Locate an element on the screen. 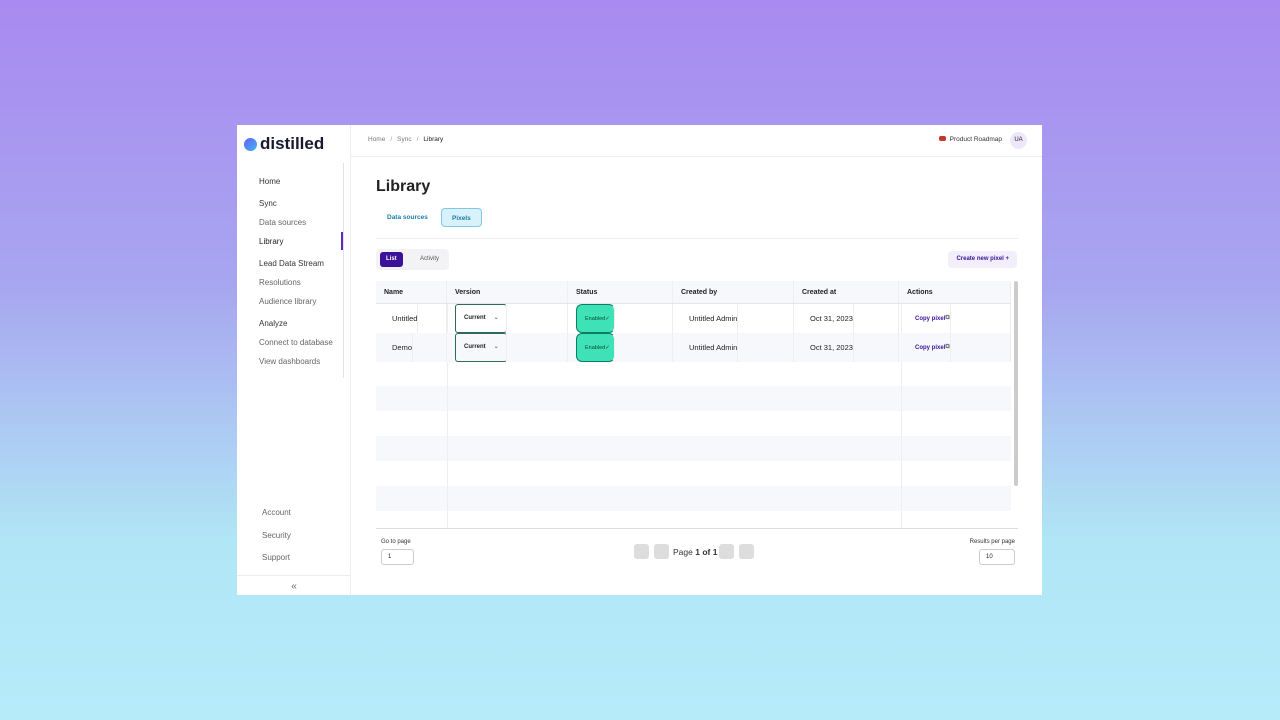 This screenshot has height=720, width=1280. column-header: Created at is located at coordinates (846, 292).